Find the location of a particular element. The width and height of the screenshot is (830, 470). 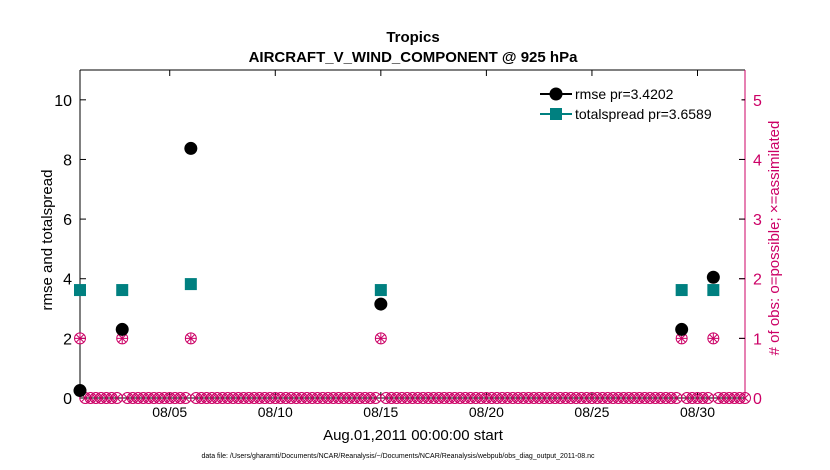

x-tick-label: 08/05 is located at coordinates (169, 412).